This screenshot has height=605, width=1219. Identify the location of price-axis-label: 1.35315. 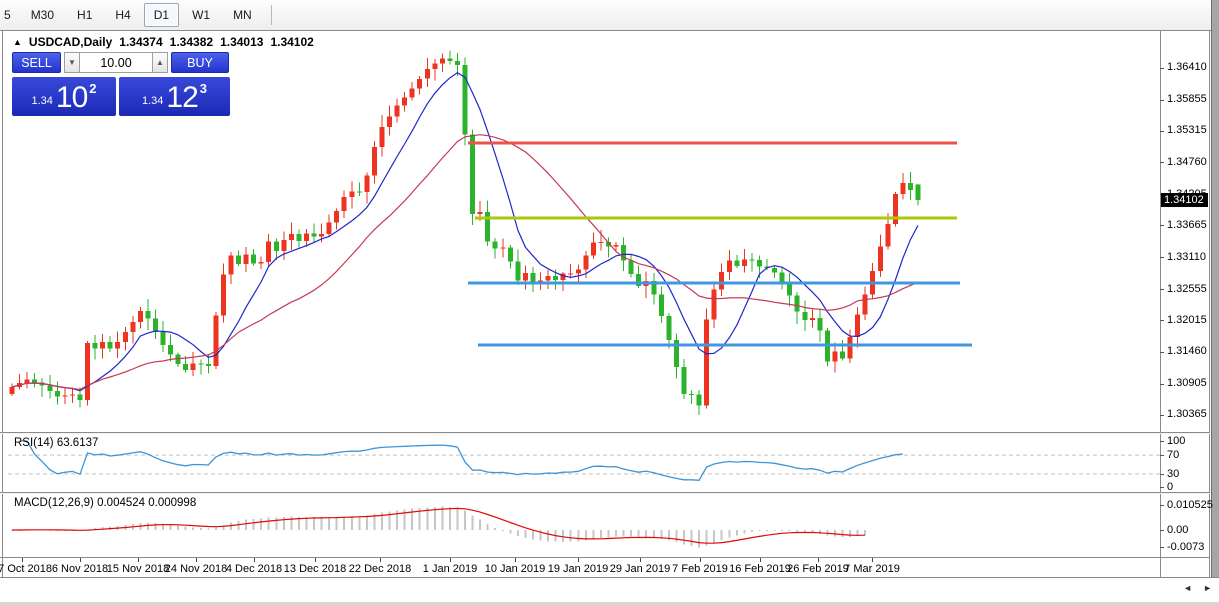
(1187, 130).